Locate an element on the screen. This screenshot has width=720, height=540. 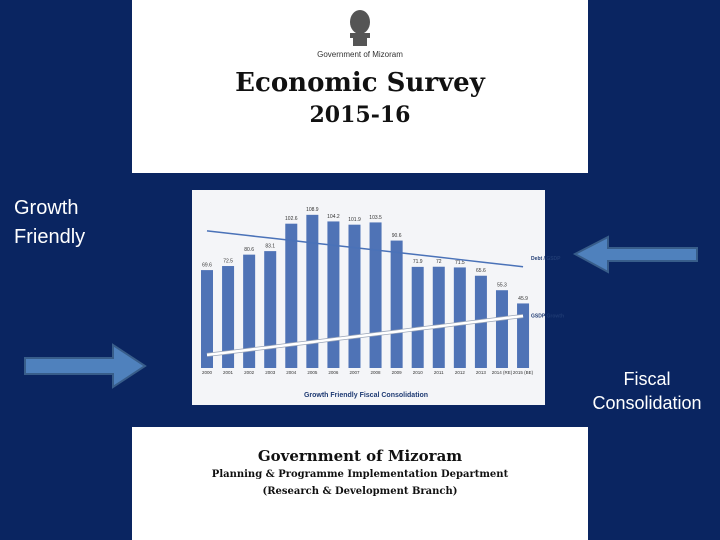
series-label: Debt / GSDP is located at coordinates (546, 259).